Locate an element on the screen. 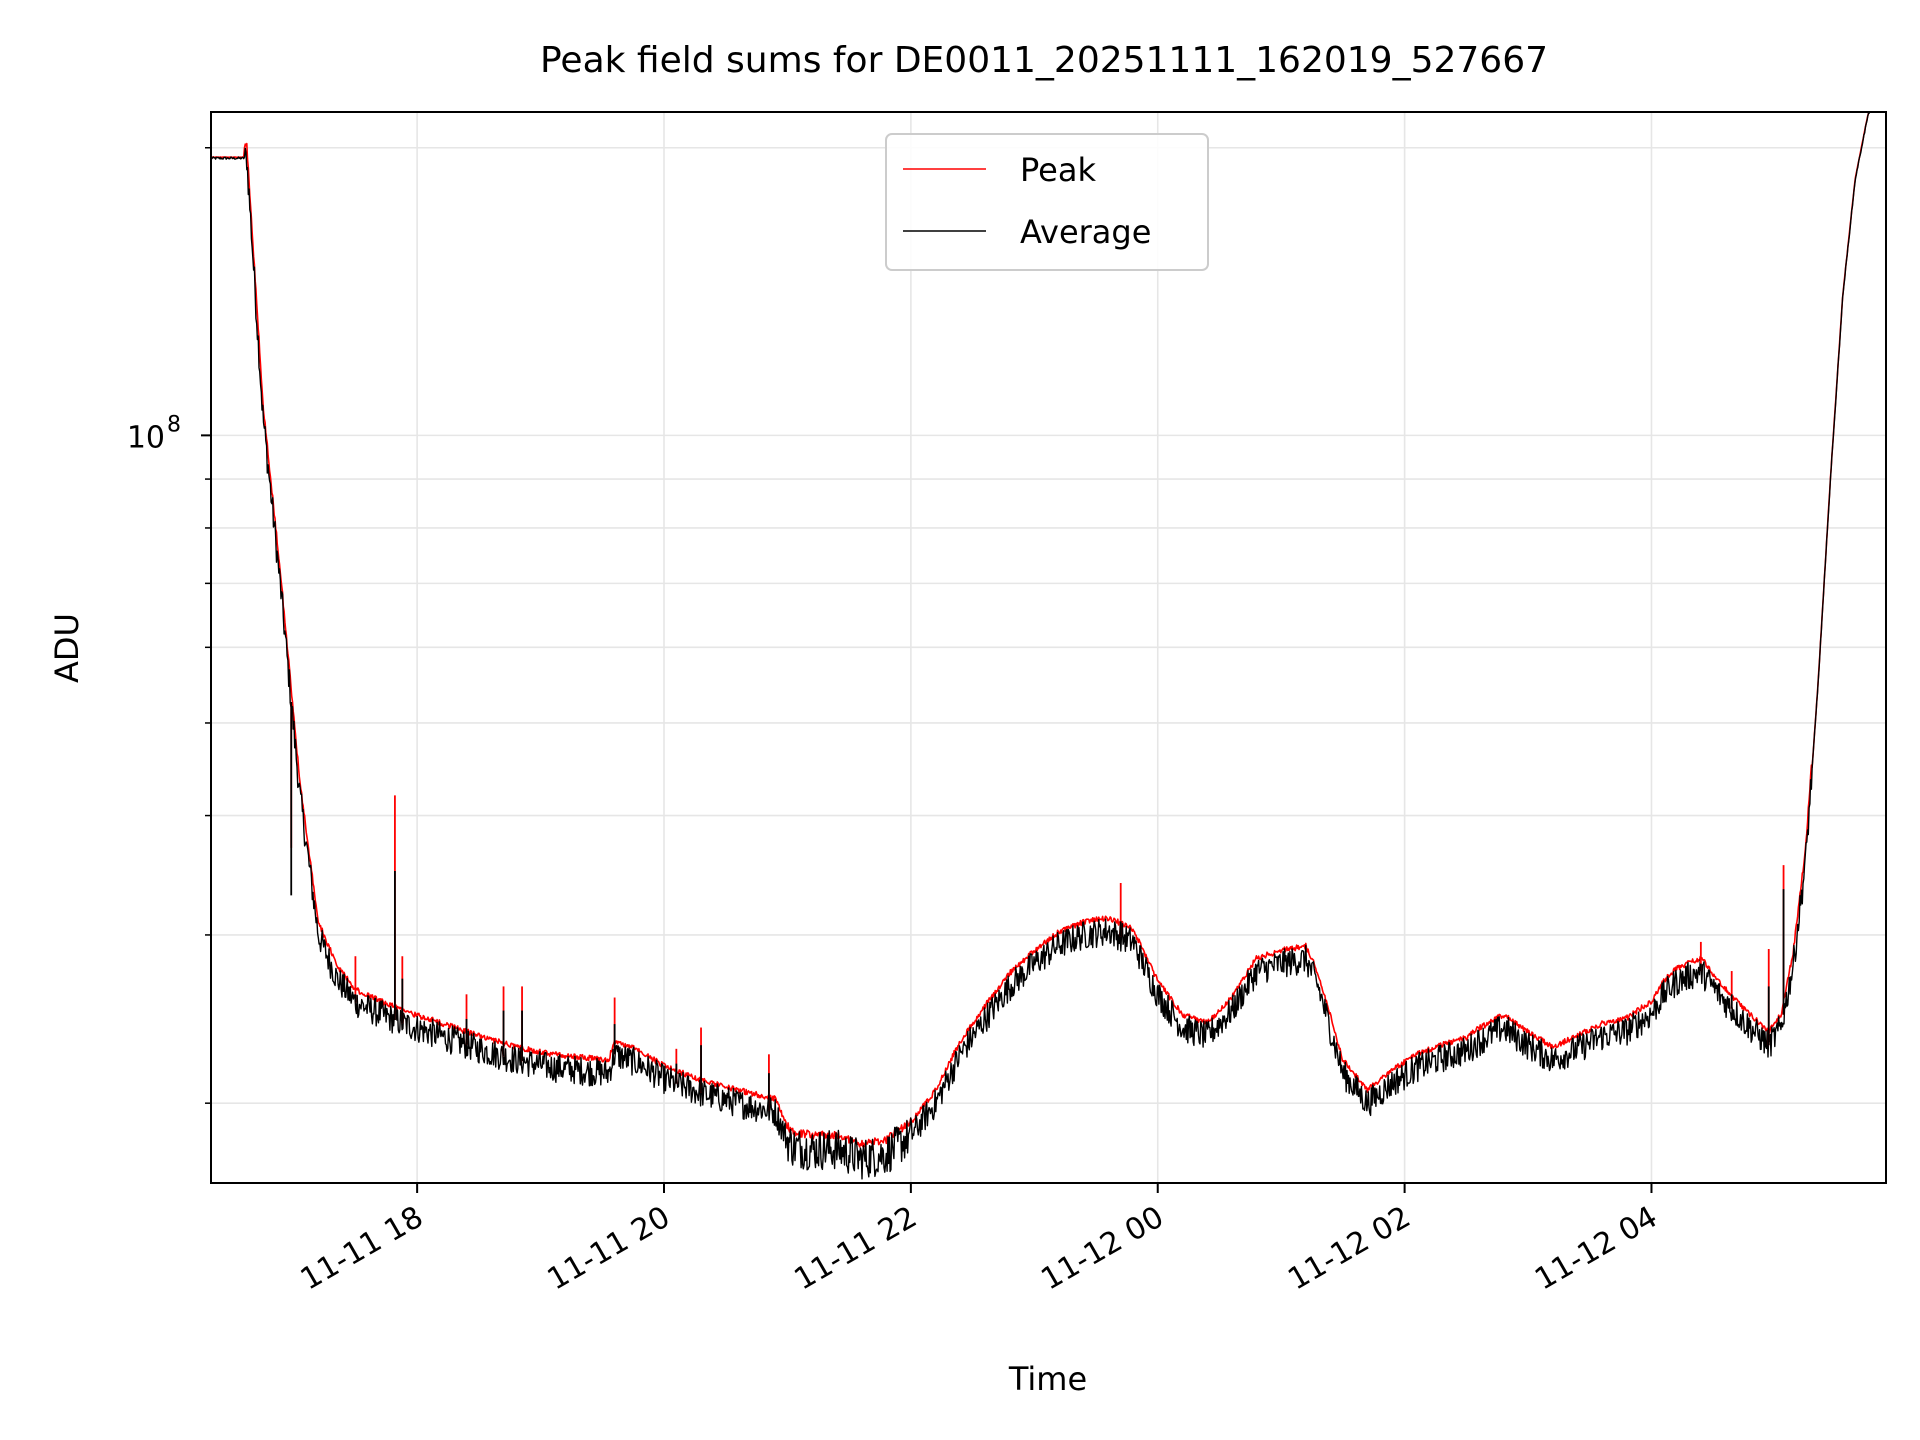 The width and height of the screenshot is (1920, 1440). y-tick-label-exponent: 8 is located at coordinates (174, 424).